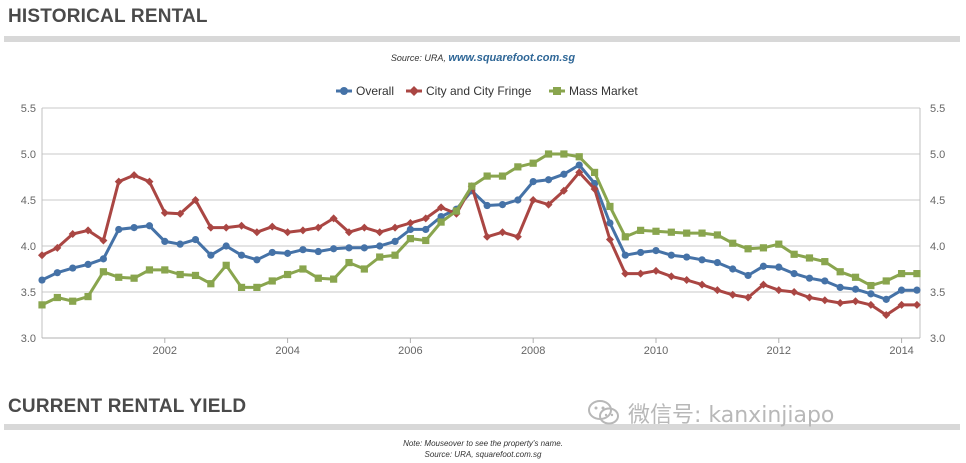 This screenshot has height=463, width=966. Describe the element at coordinates (482, 39) in the screenshot. I see `title-divider` at that location.